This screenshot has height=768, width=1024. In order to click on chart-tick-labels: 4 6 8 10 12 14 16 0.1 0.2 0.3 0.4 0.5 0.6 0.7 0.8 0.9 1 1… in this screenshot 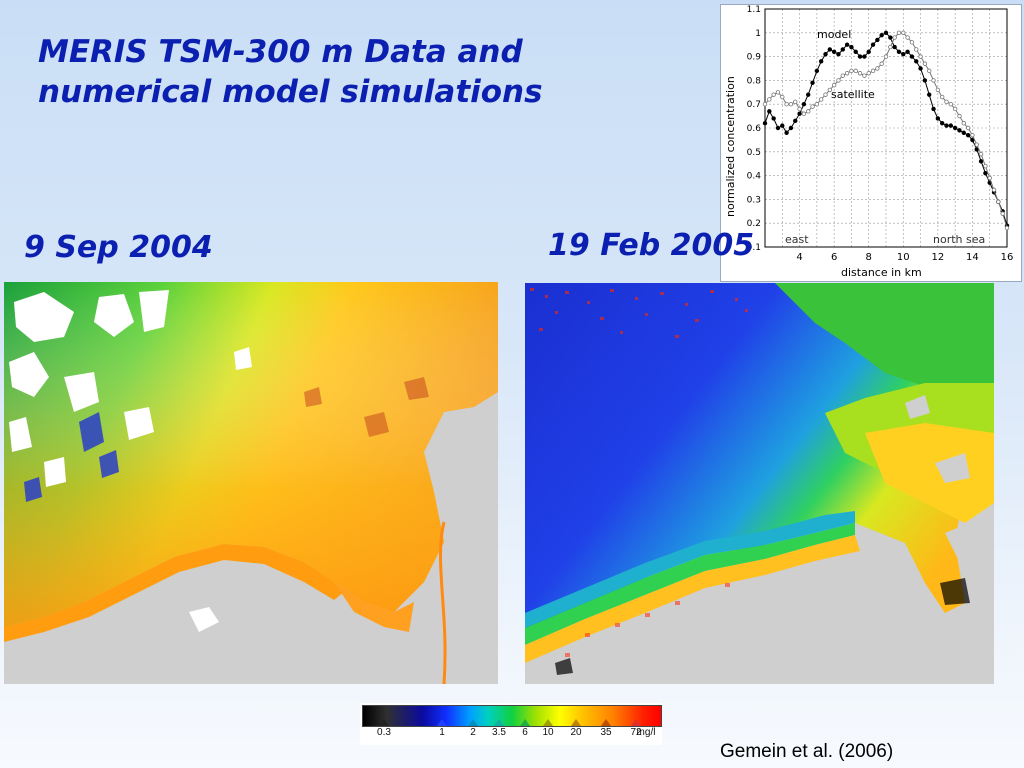, I will do `click(880, 134)`.